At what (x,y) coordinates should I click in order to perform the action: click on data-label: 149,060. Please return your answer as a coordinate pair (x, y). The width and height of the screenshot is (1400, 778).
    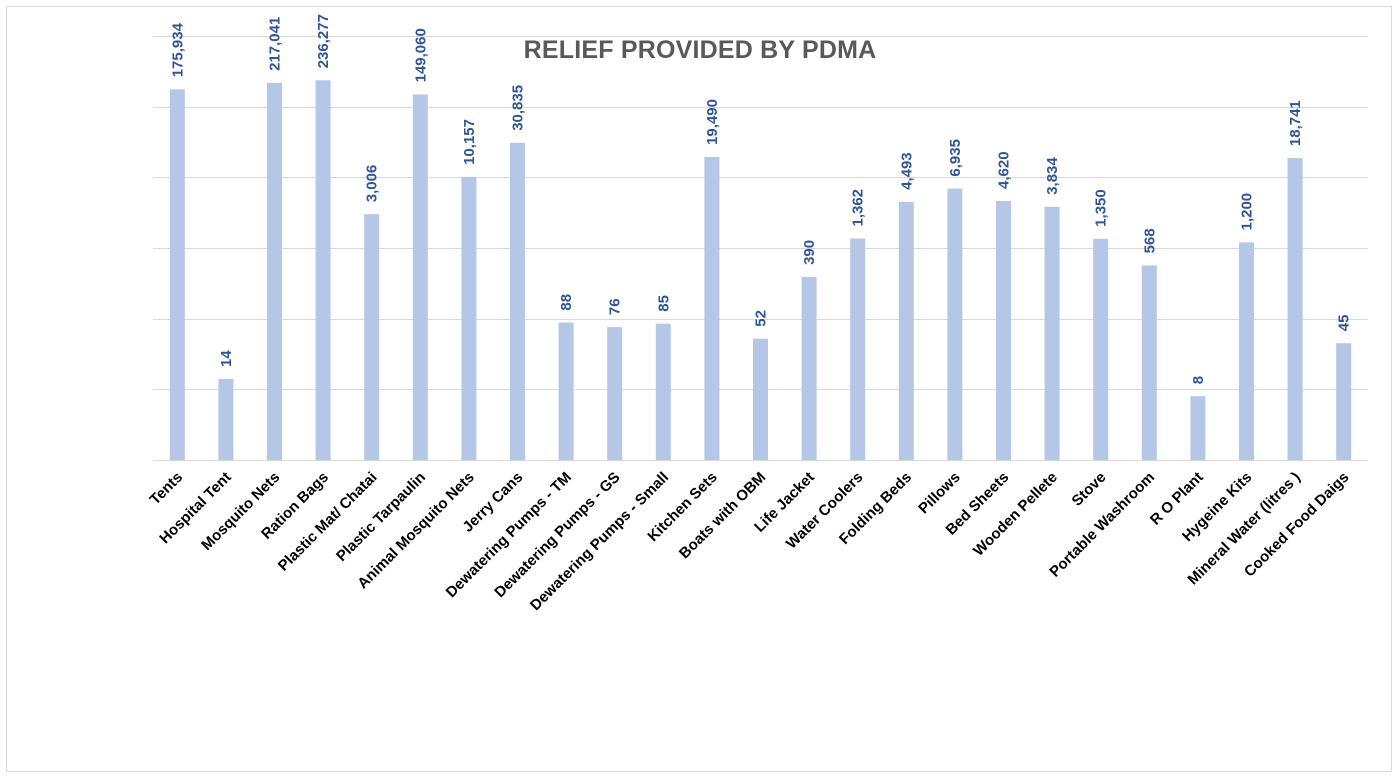
    Looking at the image, I should click on (420, 55).